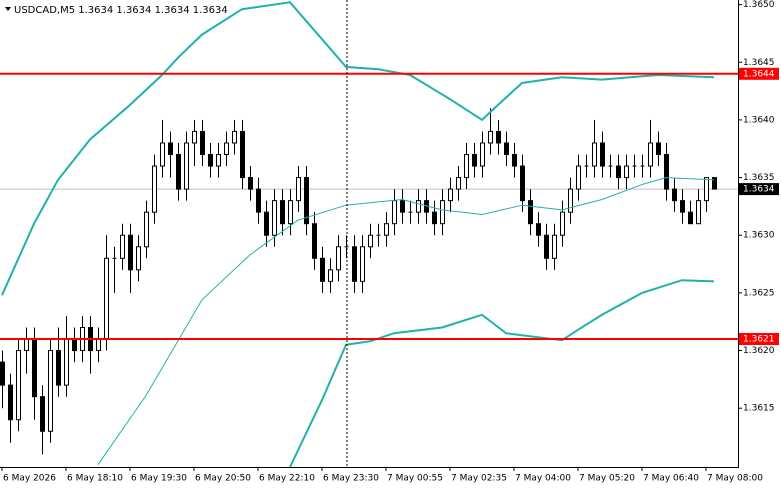 The image size is (781, 489). Describe the element at coordinates (223, 479) in the screenshot. I see `x-tick-label: 6 May 20:50` at that location.